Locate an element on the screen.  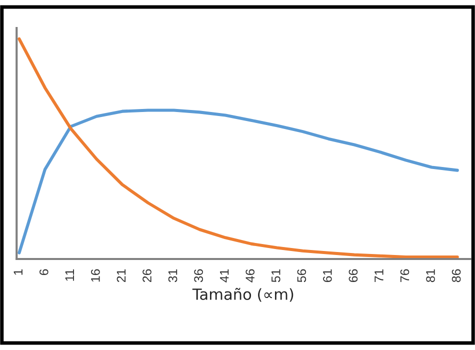
x-tick-label: 36 is located at coordinates (198, 275).